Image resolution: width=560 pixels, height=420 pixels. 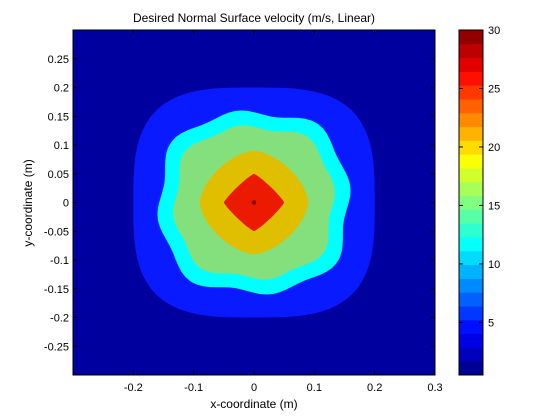 What do you see at coordinates (494, 206) in the screenshot?
I see `colorbar-tick-label: 15` at bounding box center [494, 206].